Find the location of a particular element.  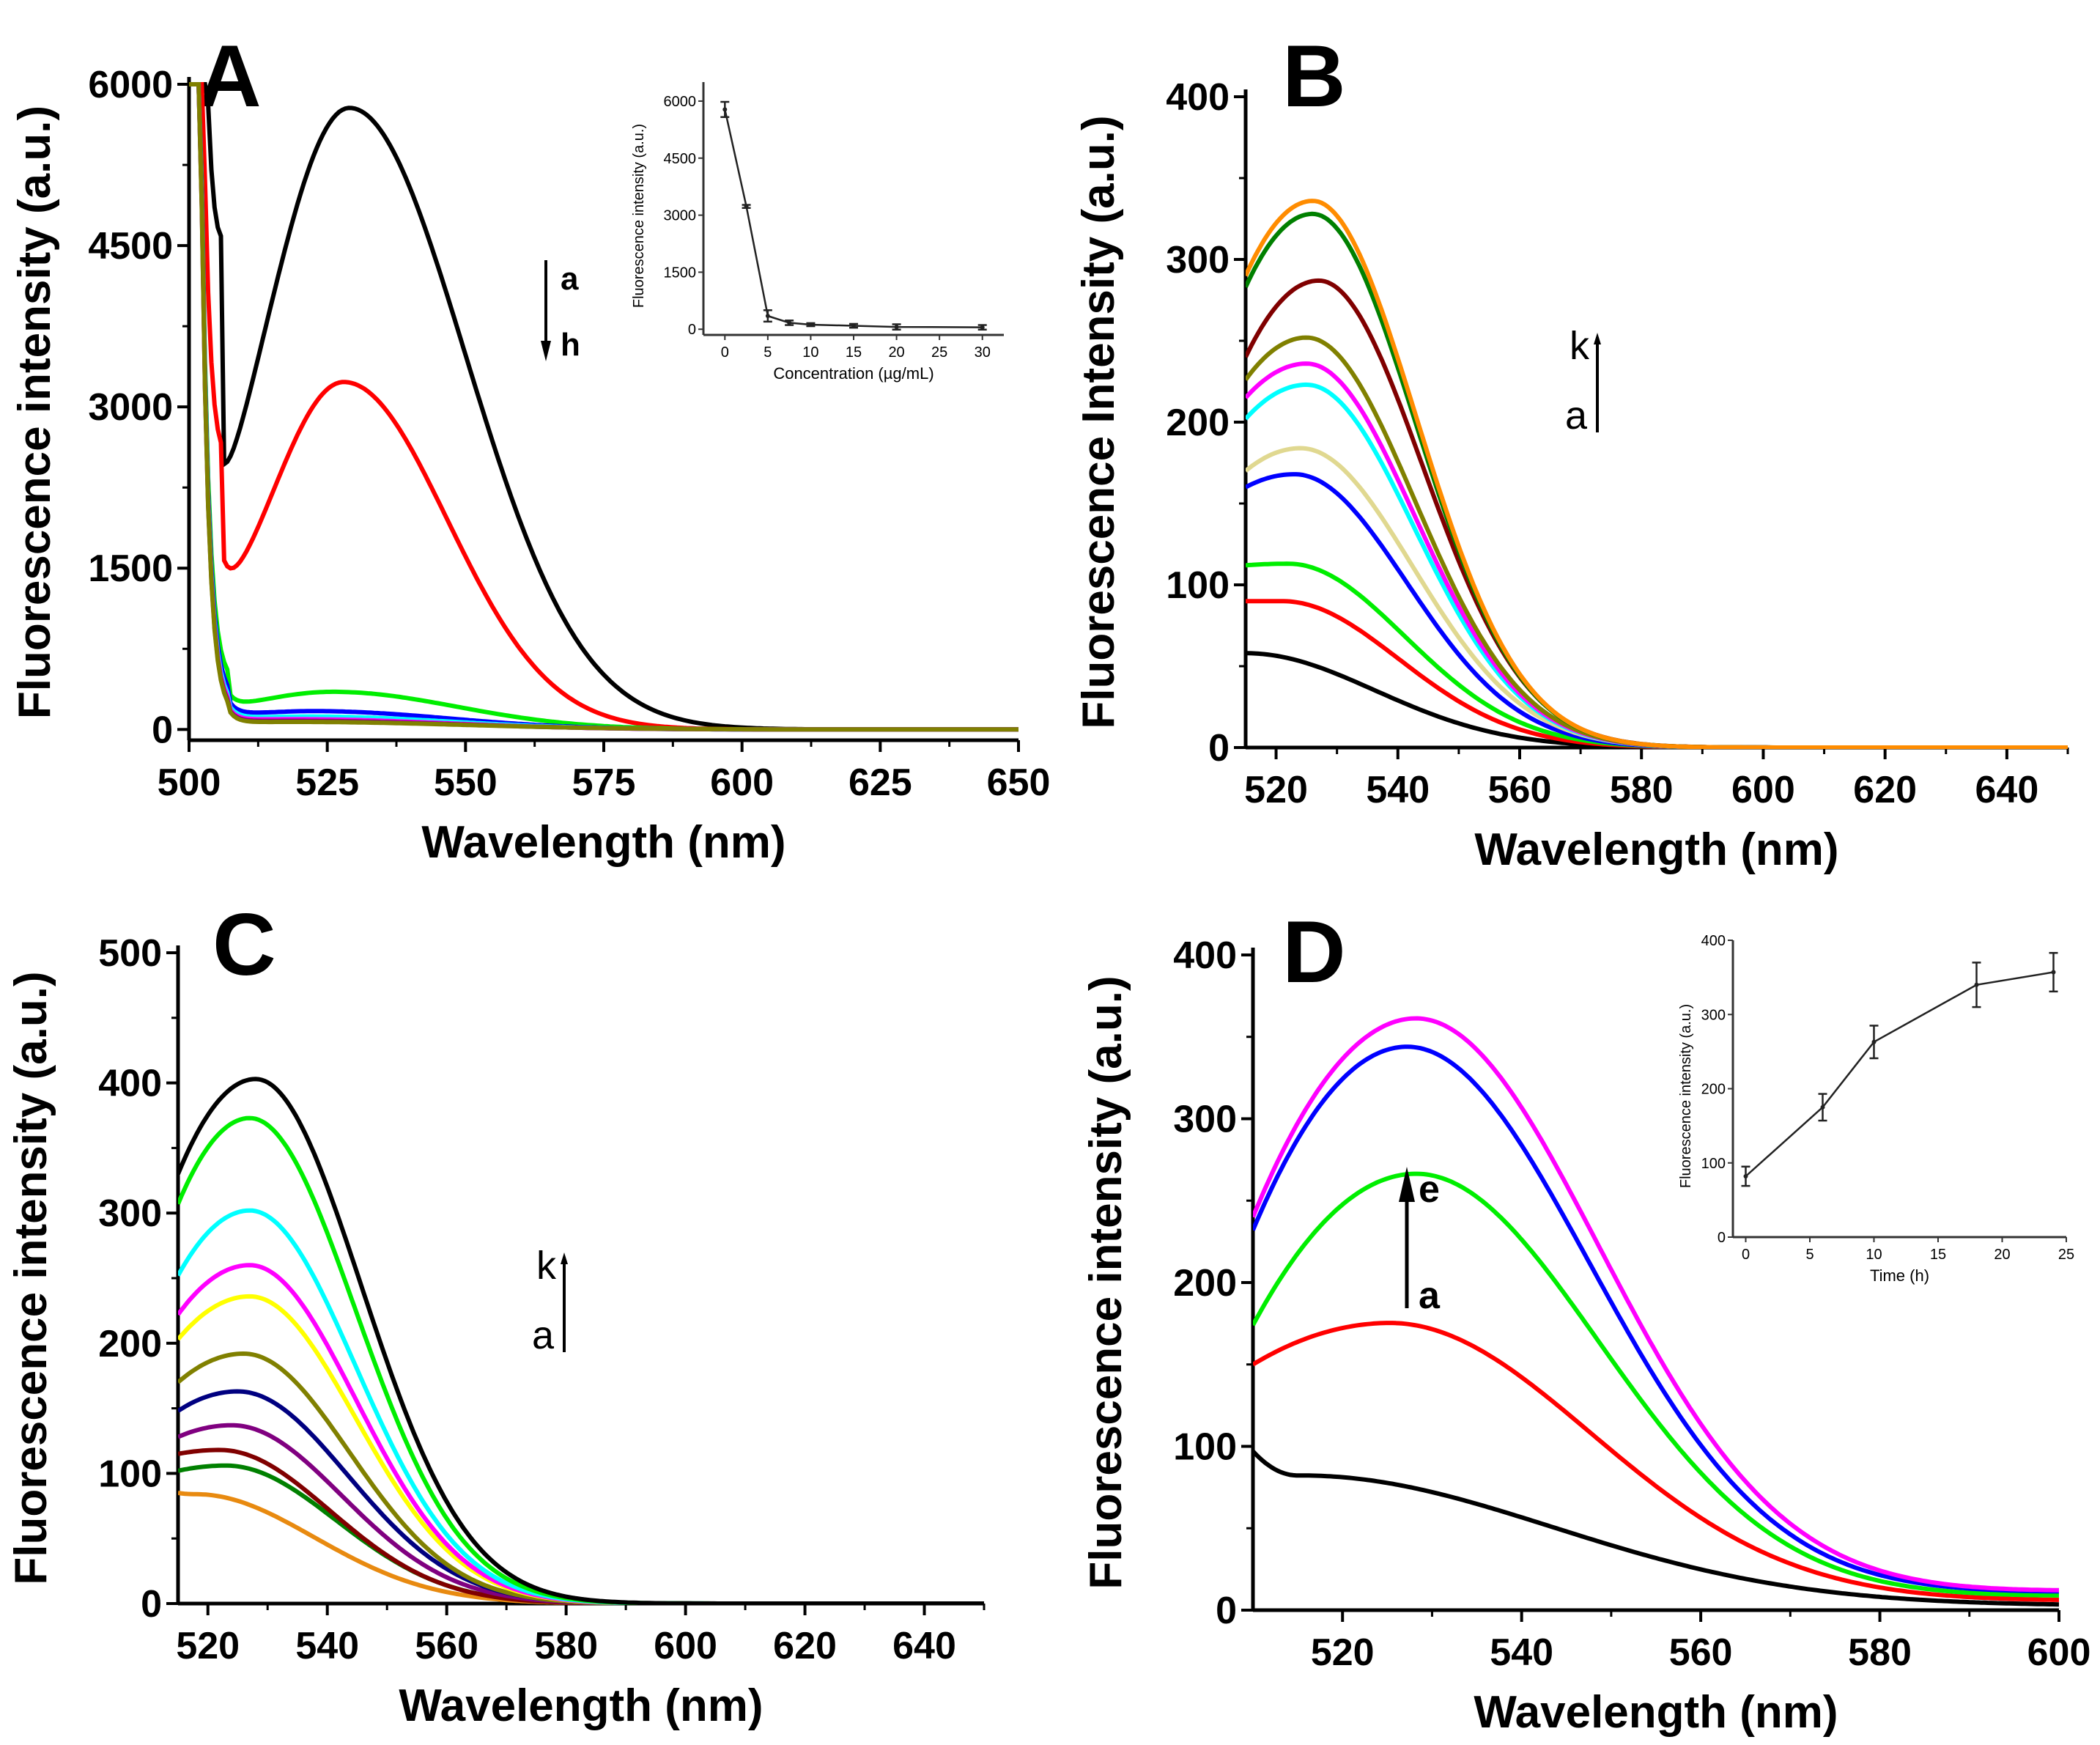

inset-x-axis-title: Time (h) is located at coordinates (1899, 1275).